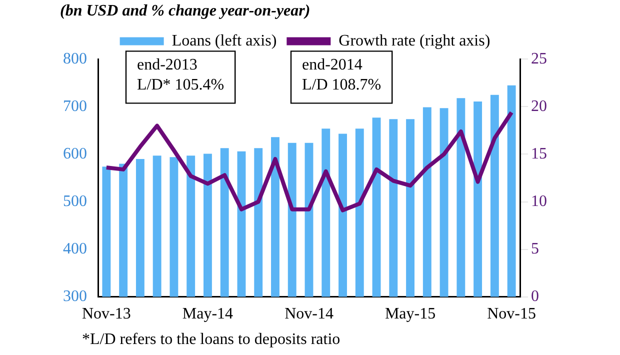 This screenshot has width=620, height=355. Describe the element at coordinates (539, 153) in the screenshot. I see `y2-tick-label: 15` at that location.